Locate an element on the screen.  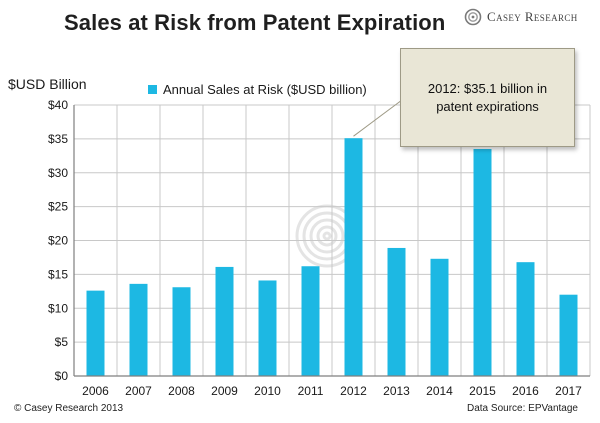
x-tick-label: 2016 is located at coordinates (525, 391).